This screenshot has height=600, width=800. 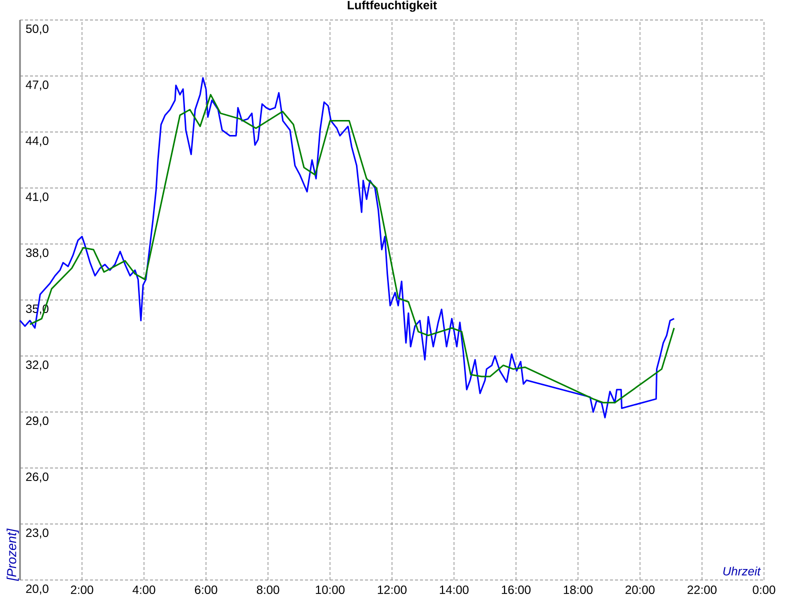 I want to click on x-tick-label: 22:00, so click(x=702, y=590).